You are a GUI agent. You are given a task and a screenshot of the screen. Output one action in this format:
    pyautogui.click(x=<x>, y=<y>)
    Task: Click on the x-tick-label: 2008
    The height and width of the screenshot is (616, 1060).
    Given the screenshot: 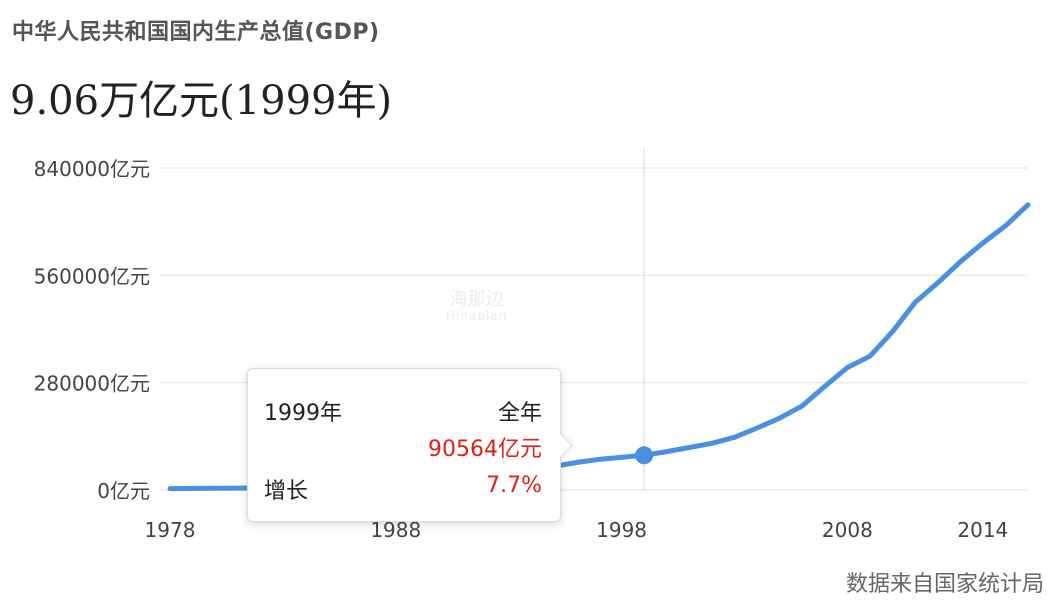 What is the action you would take?
    pyautogui.click(x=847, y=530)
    